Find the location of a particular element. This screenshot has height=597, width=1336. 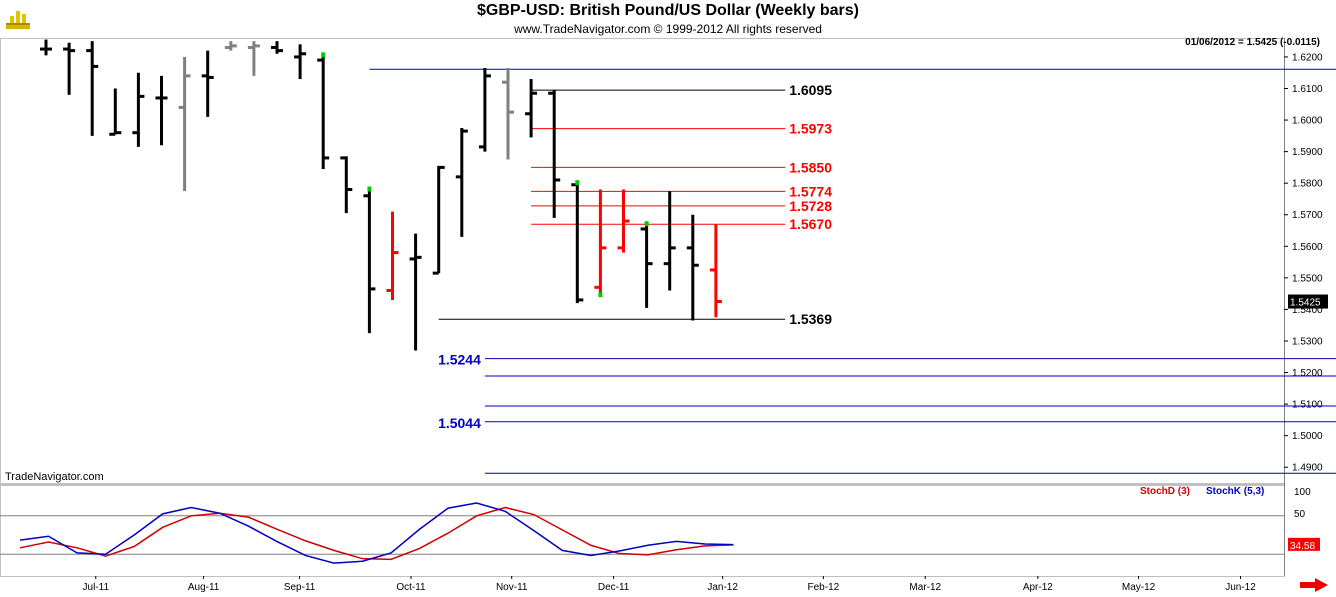

y-tick-label: 1.5900 is located at coordinates (1307, 152).